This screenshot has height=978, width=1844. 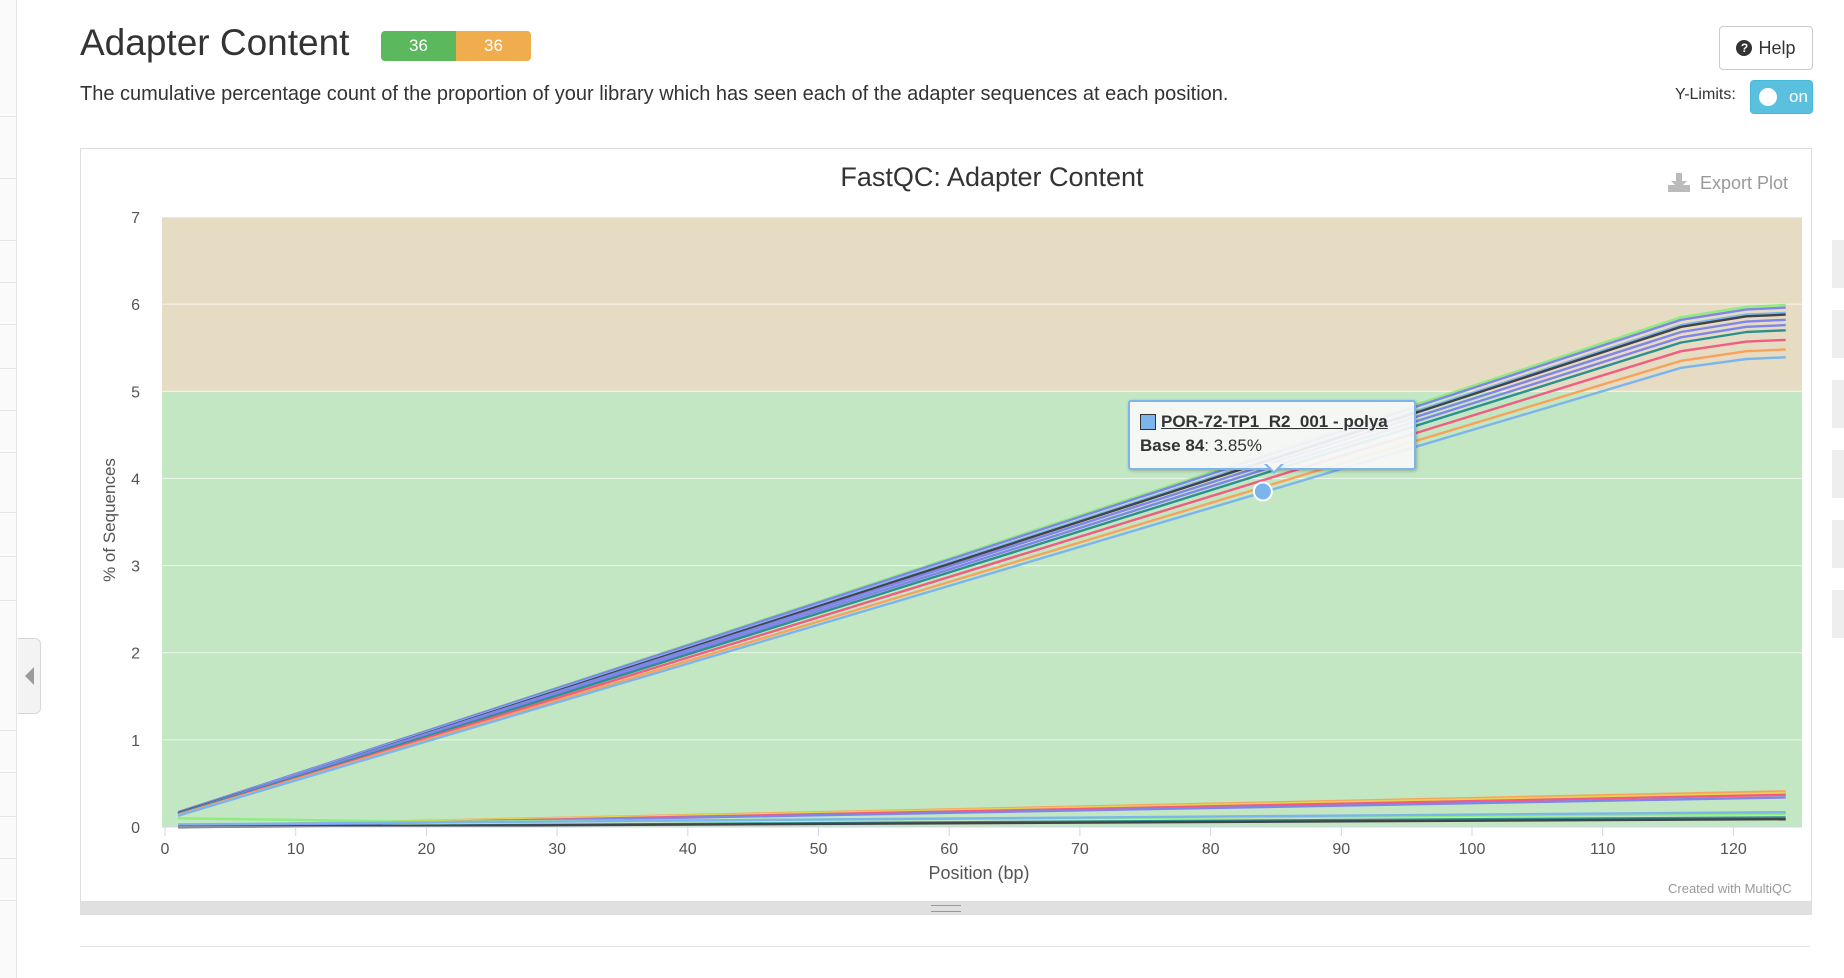 I want to click on tooltip-base-label: Base 84, so click(x=1172, y=445).